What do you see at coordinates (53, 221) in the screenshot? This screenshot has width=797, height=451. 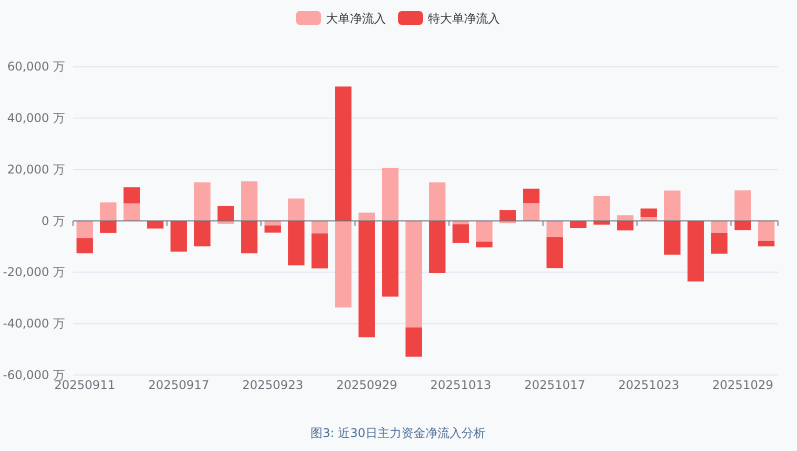 I see `y-tick-label: 0 万` at bounding box center [53, 221].